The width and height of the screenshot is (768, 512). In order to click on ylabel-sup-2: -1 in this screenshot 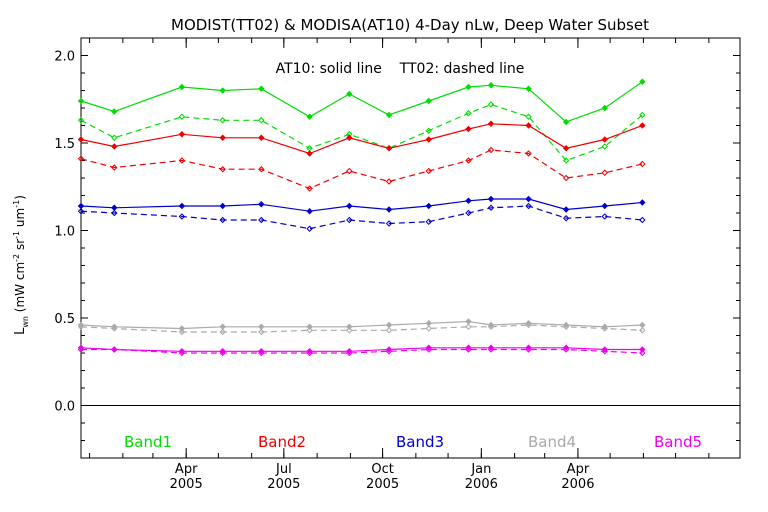, I will do `click(16, 235)`.